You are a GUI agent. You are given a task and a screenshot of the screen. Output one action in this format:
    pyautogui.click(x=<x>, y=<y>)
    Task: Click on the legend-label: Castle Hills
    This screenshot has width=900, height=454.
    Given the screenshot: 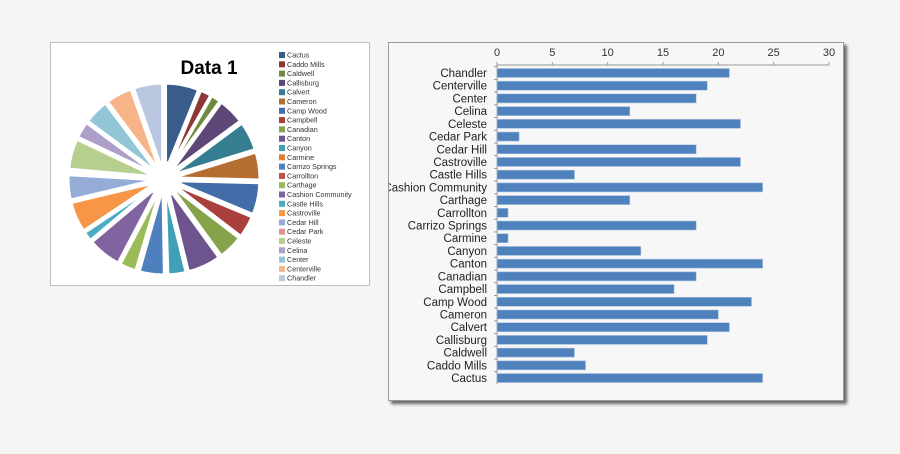 What is the action you would take?
    pyautogui.click(x=305, y=203)
    